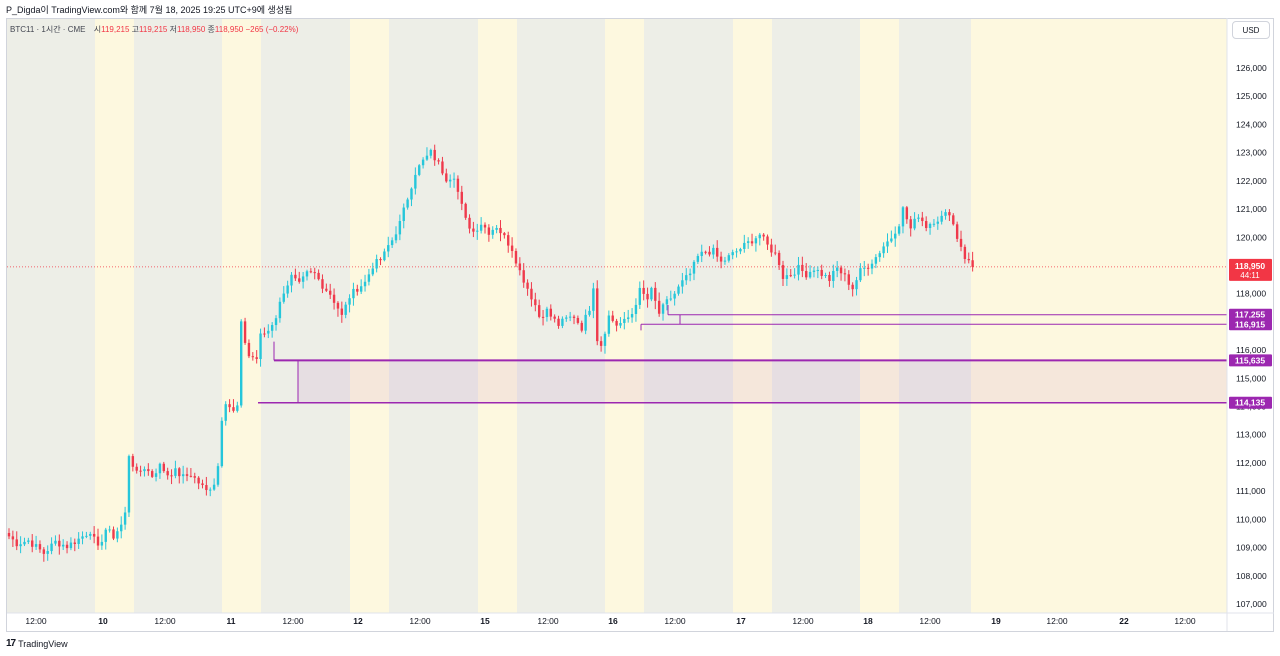 Image resolution: width=1280 pixels, height=656 pixels. What do you see at coordinates (613, 621) in the screenshot?
I see `x-tick-label: 16` at bounding box center [613, 621].